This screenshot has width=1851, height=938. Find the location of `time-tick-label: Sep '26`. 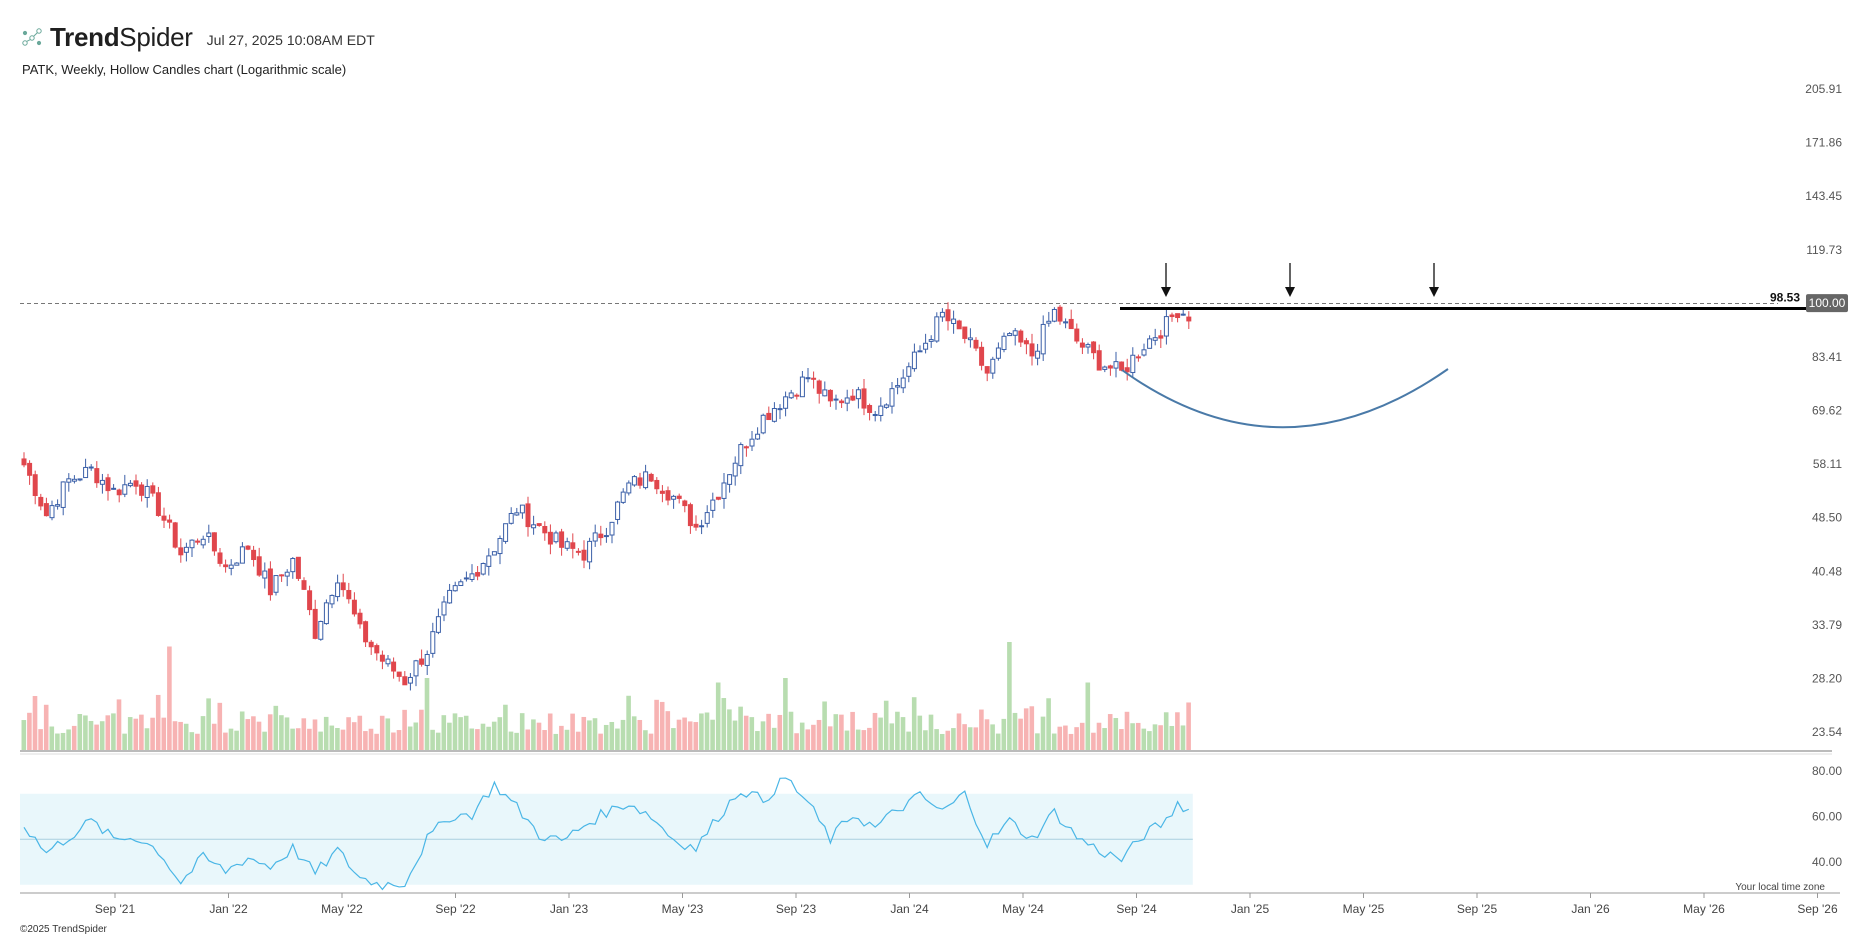

time-tick-label: Sep '26 is located at coordinates (1817, 909).